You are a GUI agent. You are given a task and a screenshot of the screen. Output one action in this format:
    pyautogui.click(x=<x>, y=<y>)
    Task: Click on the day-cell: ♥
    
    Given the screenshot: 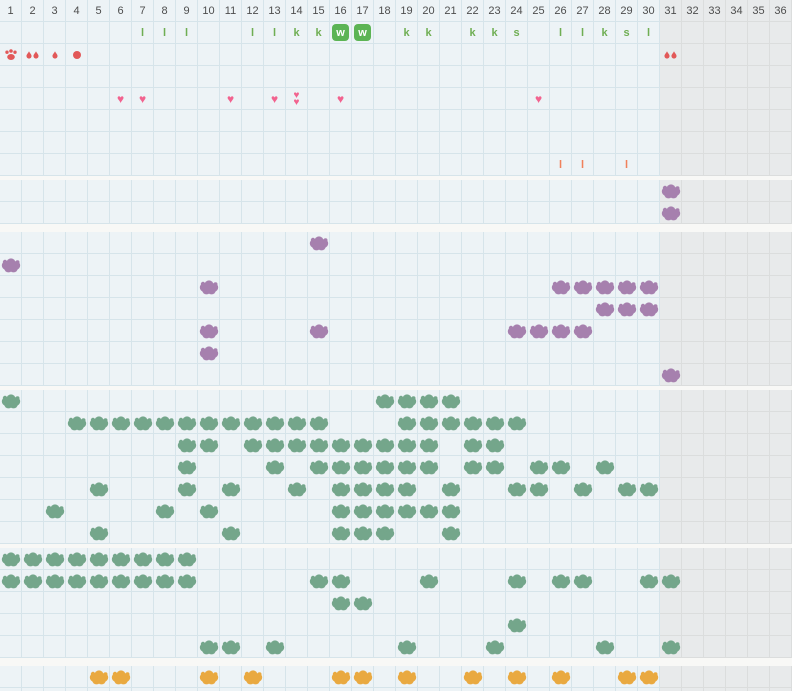 What is the action you would take?
    pyautogui.click(x=275, y=99)
    